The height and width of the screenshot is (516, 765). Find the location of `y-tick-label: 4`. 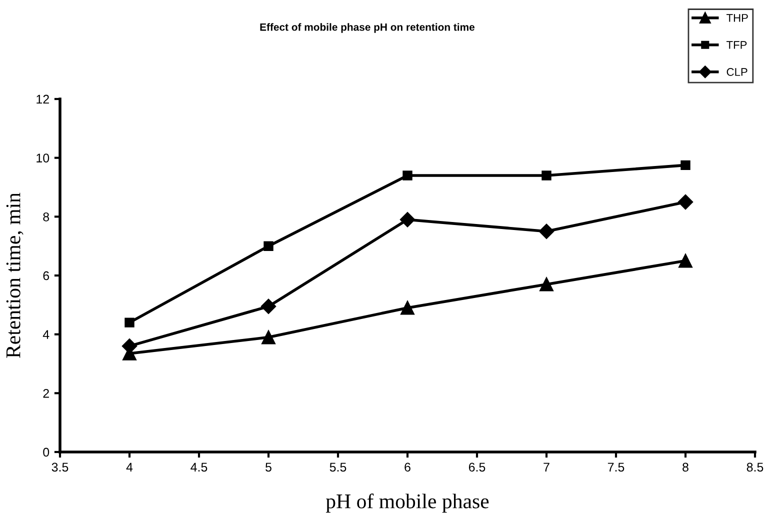

y-tick-label: 4 is located at coordinates (46, 334).